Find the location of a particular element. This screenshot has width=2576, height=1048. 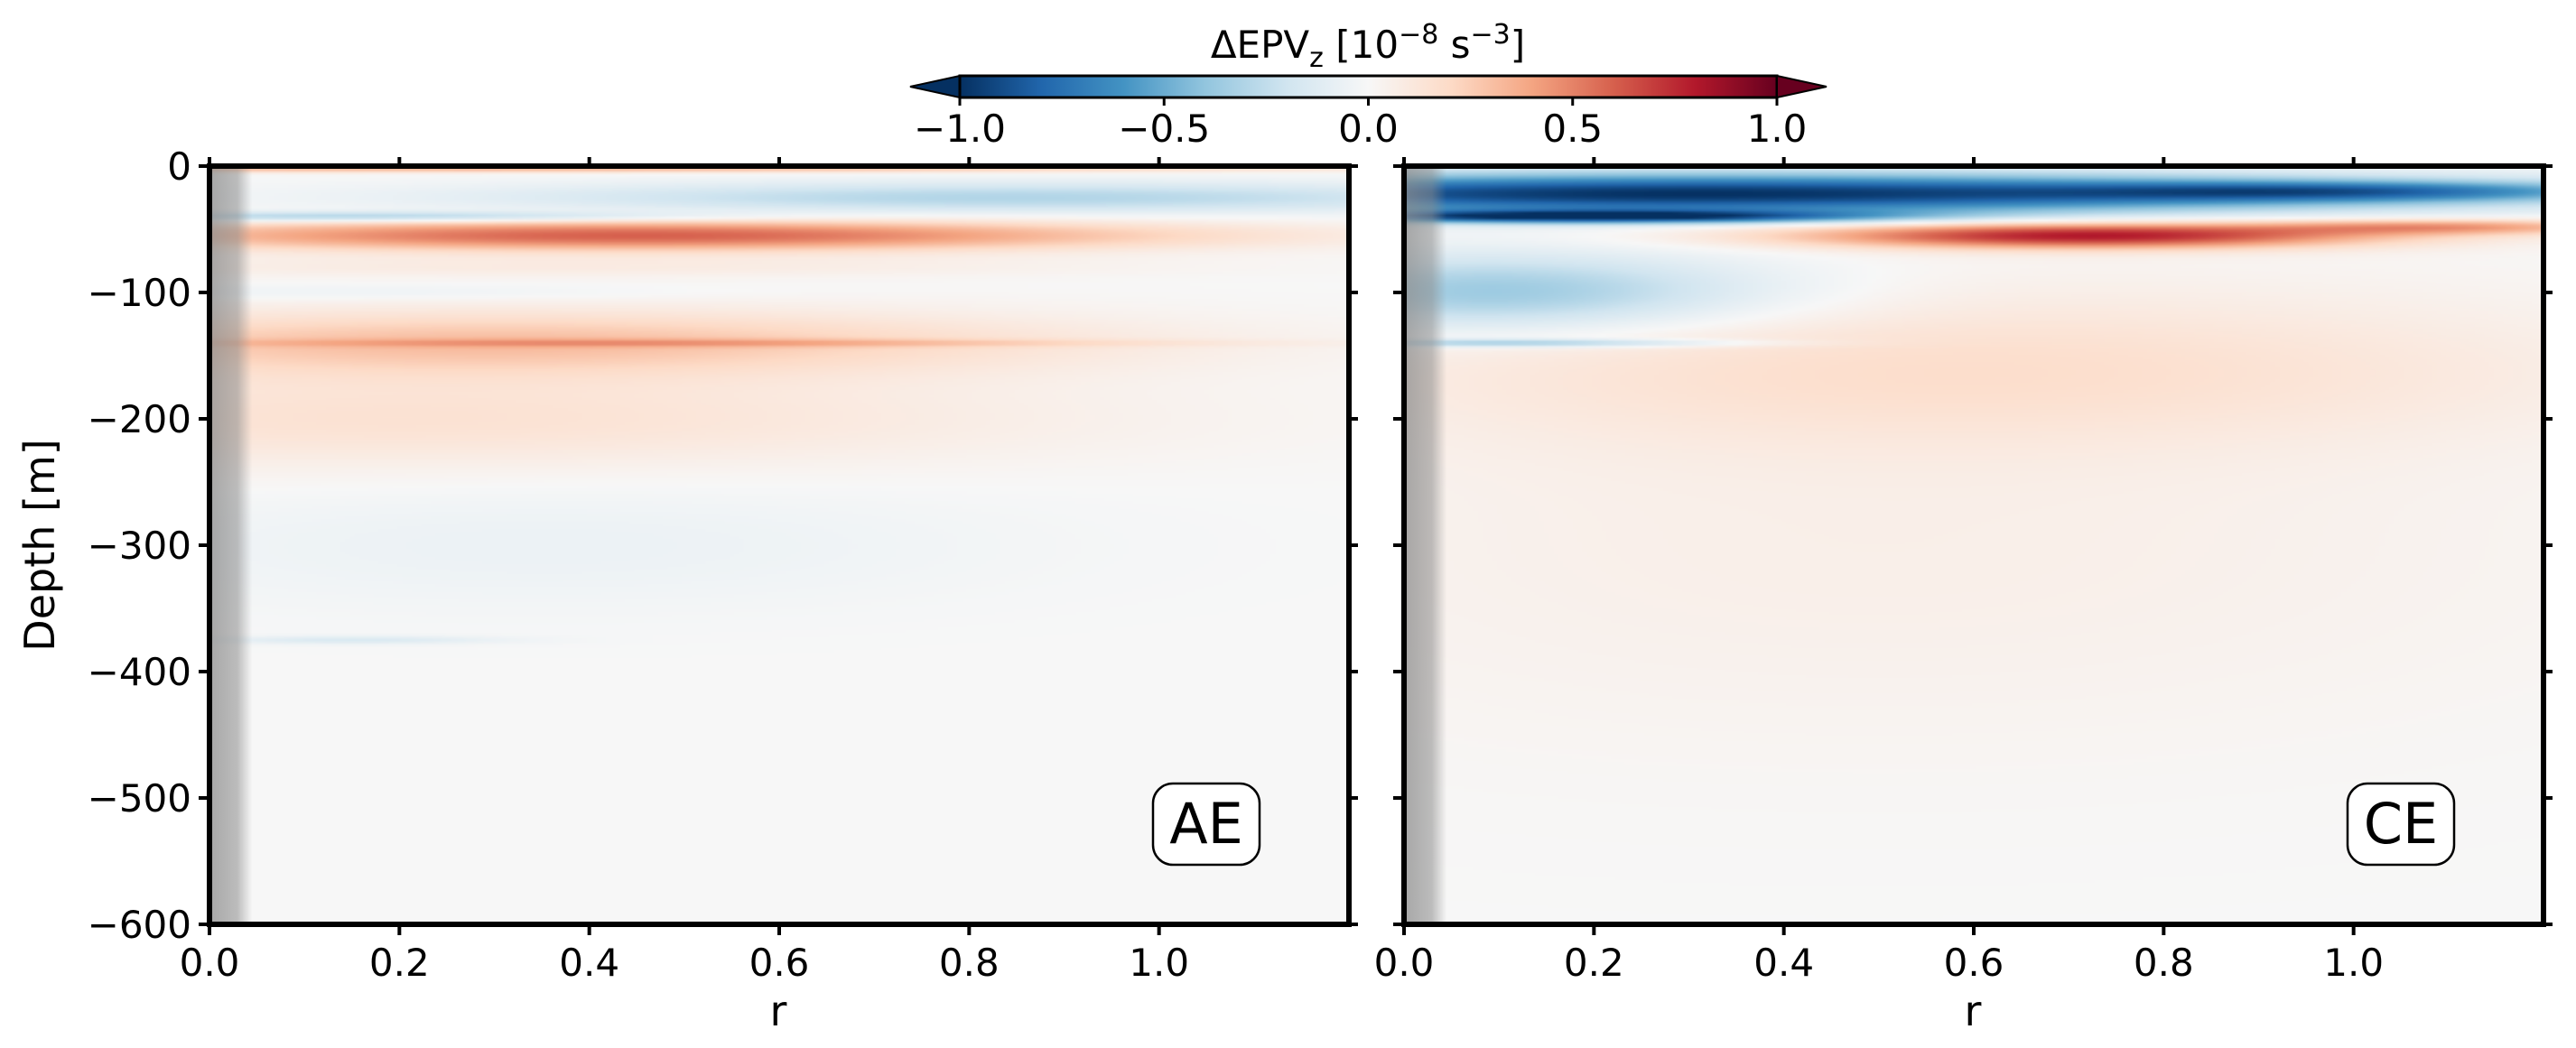

colorbar-ticks: −1.0 −0.5 0.0 0.5 1.0 is located at coordinates (1360, 124).